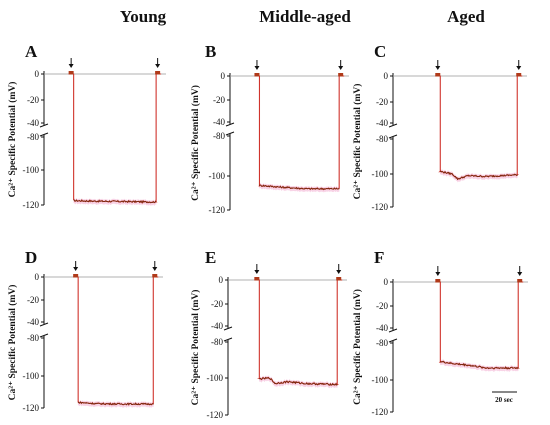 The image size is (550, 425). I want to click on panel-e-tick-label: 0, so click(221, 280).